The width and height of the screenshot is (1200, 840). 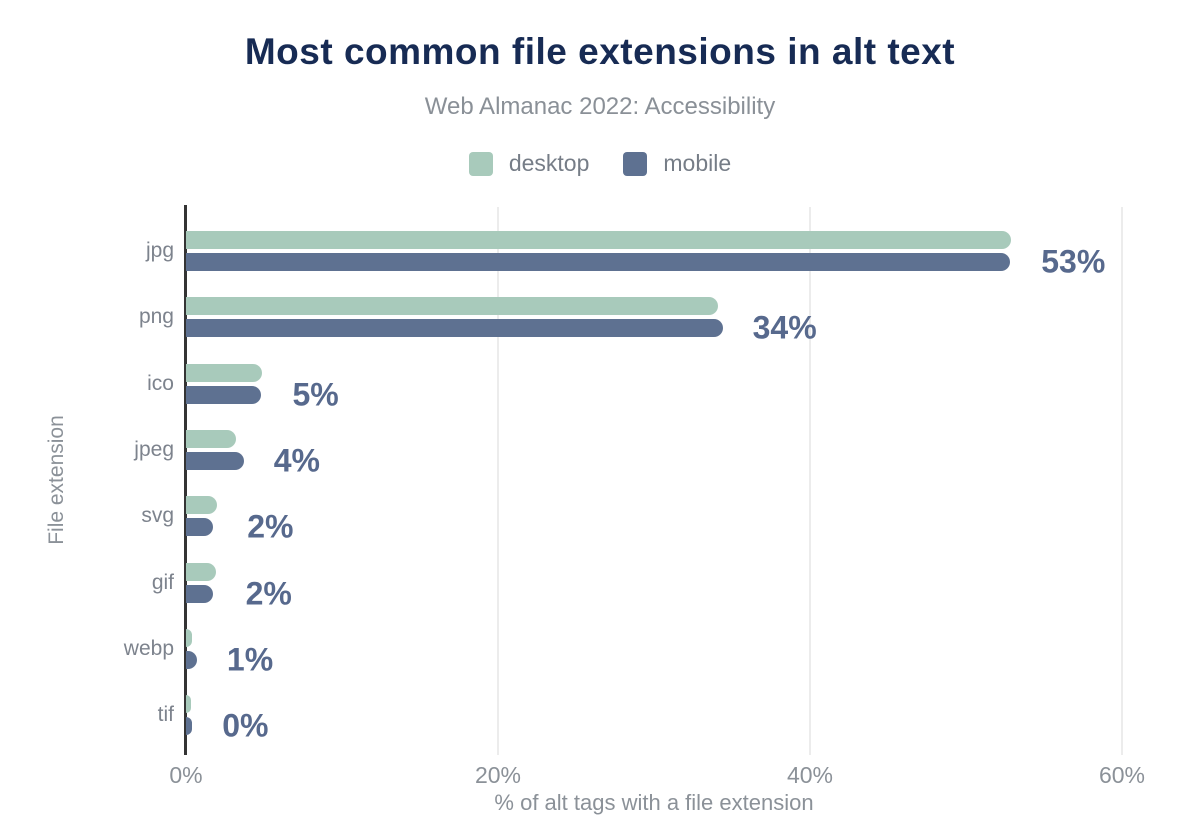 I want to click on value-label-svg: 2%, so click(x=270, y=526).